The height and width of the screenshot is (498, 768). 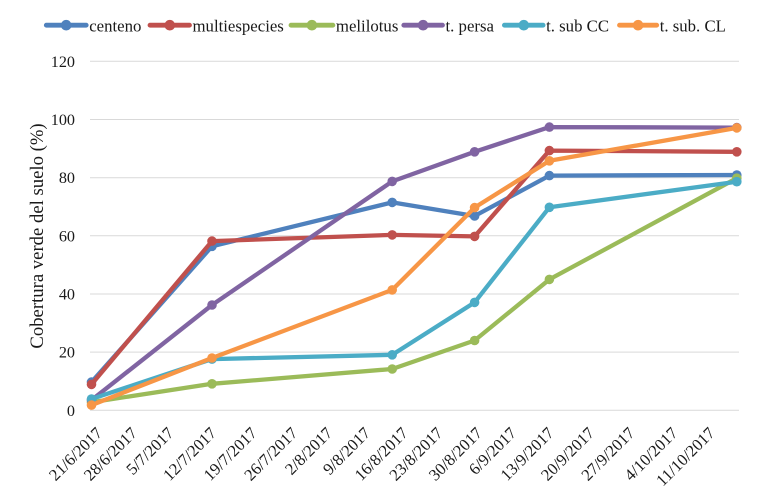 I want to click on svg-text: centeno, so click(x=115, y=26).